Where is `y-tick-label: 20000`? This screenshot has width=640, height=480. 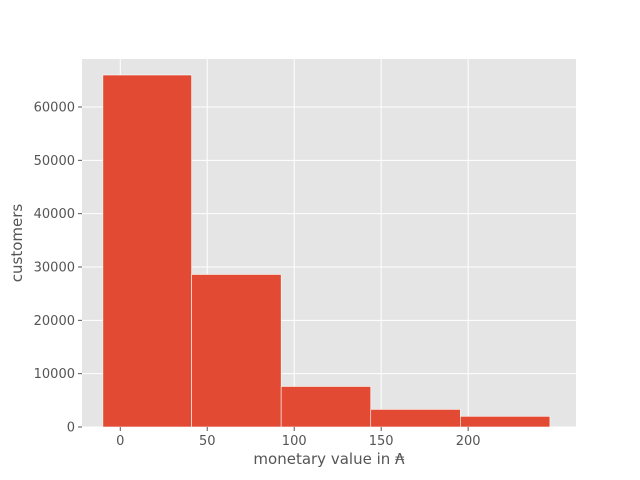
y-tick-label: 20000 is located at coordinates (54, 321).